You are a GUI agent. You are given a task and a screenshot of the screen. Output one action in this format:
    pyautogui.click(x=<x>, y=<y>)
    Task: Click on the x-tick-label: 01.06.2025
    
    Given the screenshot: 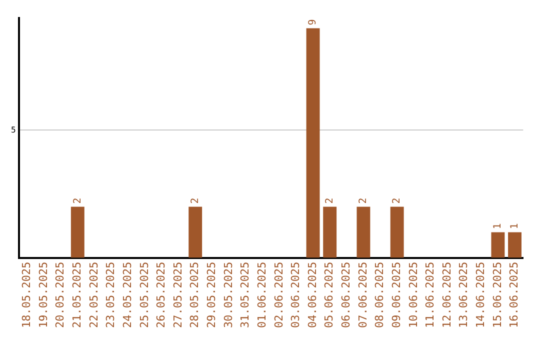 What is the action you would take?
    pyautogui.click(x=261, y=295)
    